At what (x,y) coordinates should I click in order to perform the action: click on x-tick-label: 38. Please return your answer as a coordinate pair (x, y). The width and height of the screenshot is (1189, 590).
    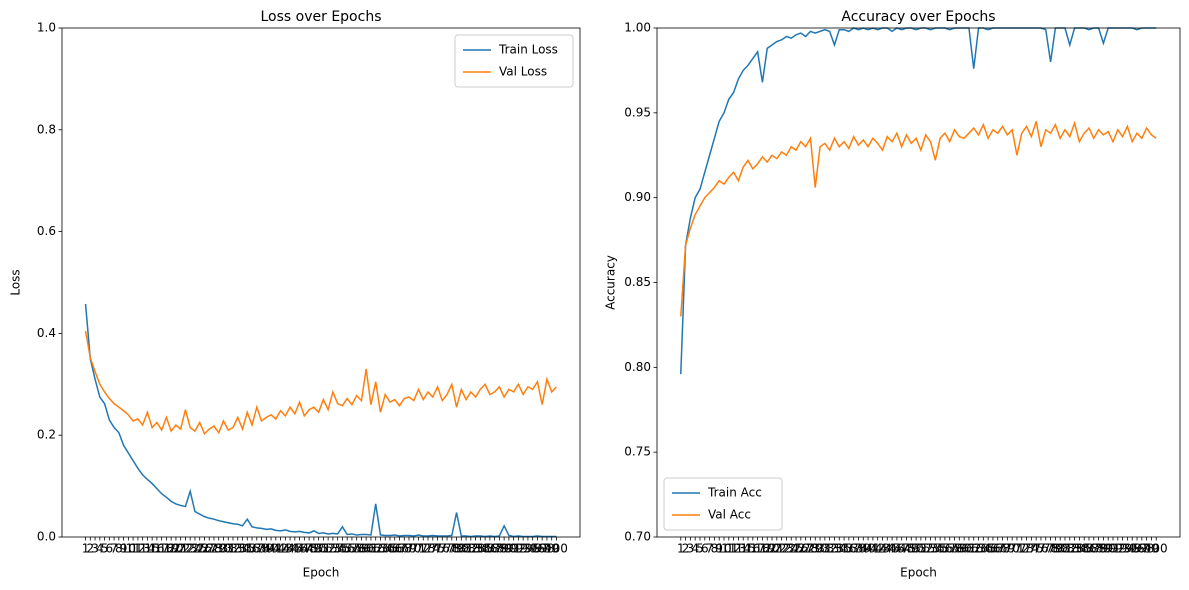
    Looking at the image, I should click on (858, 549).